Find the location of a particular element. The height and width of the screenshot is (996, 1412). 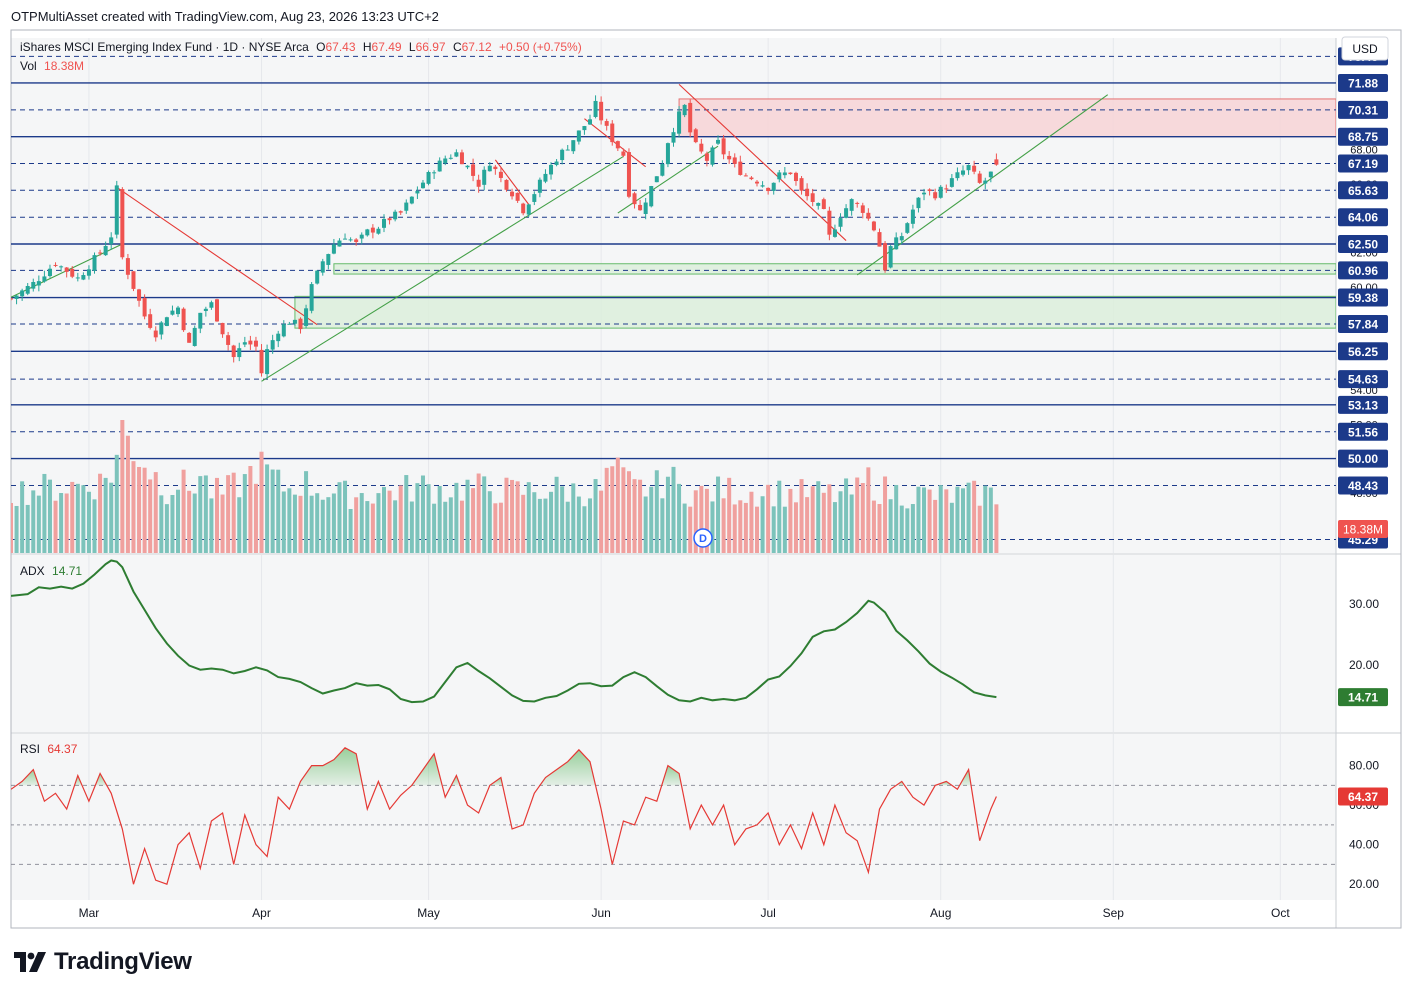

rsi-value-tag is located at coordinates (1363, 796).